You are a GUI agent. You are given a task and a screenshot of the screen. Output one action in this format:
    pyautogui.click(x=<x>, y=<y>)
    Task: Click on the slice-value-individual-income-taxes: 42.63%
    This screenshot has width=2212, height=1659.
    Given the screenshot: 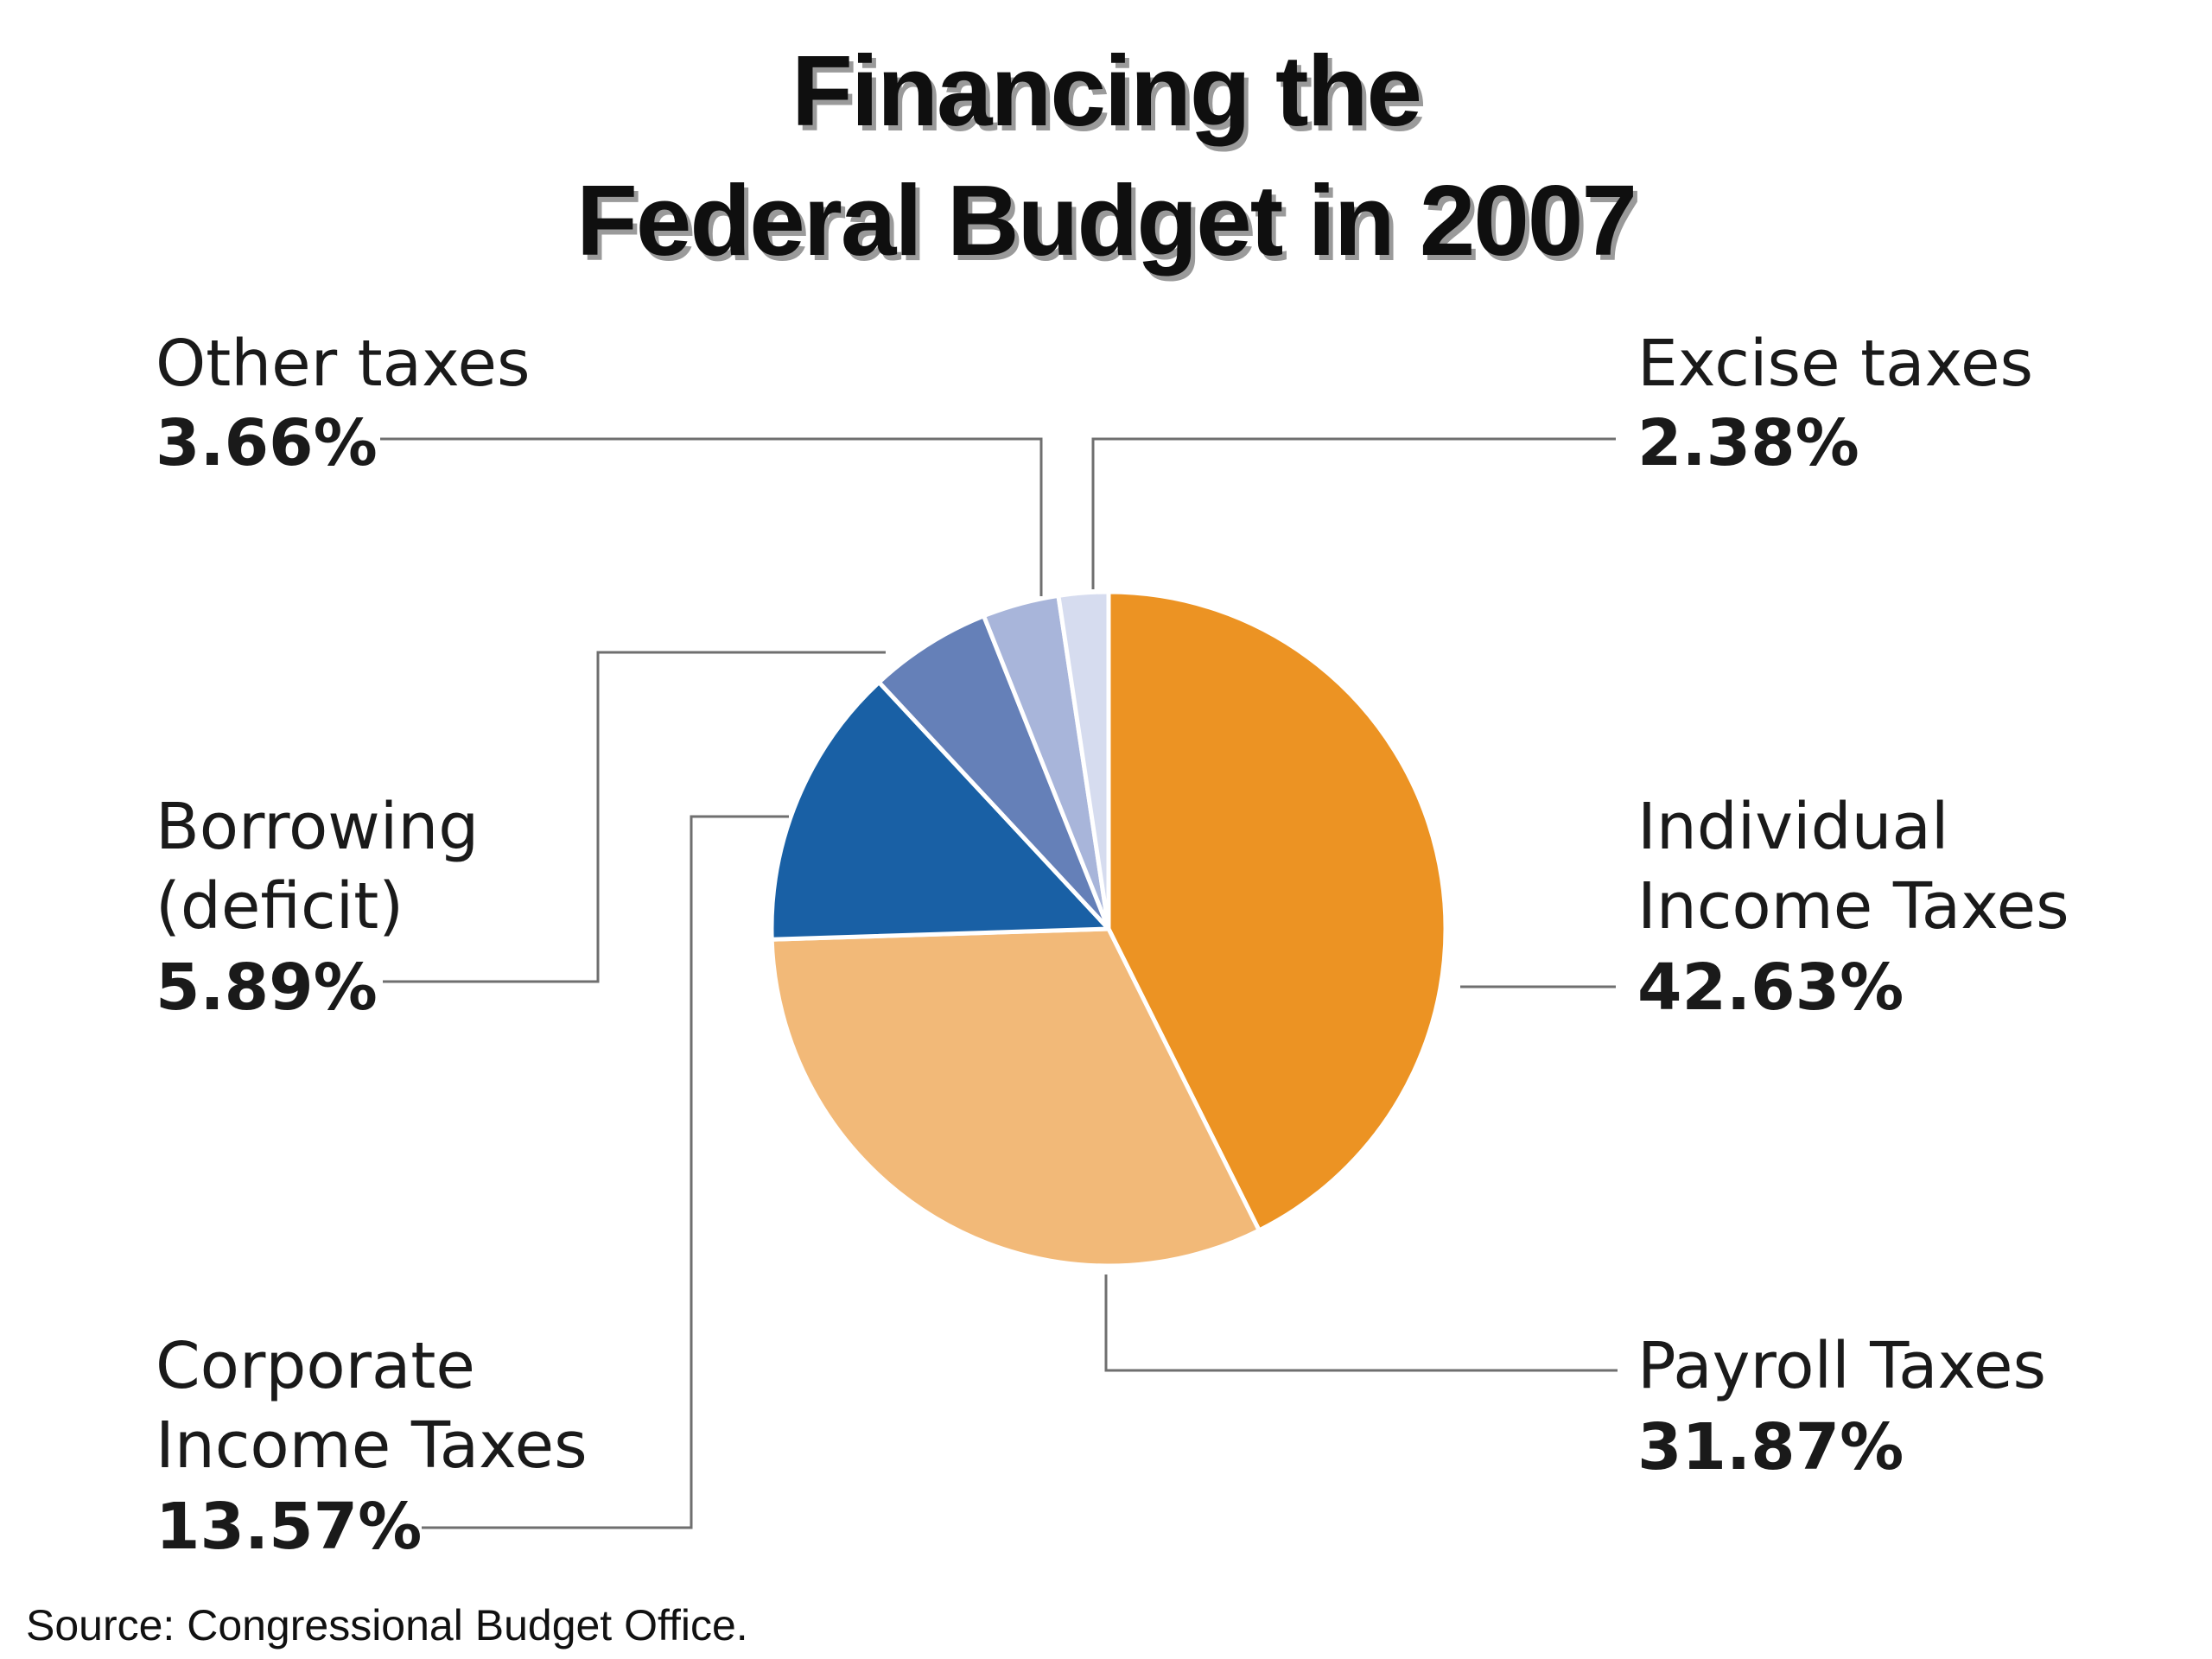 What is the action you would take?
    pyautogui.click(x=1770, y=987)
    